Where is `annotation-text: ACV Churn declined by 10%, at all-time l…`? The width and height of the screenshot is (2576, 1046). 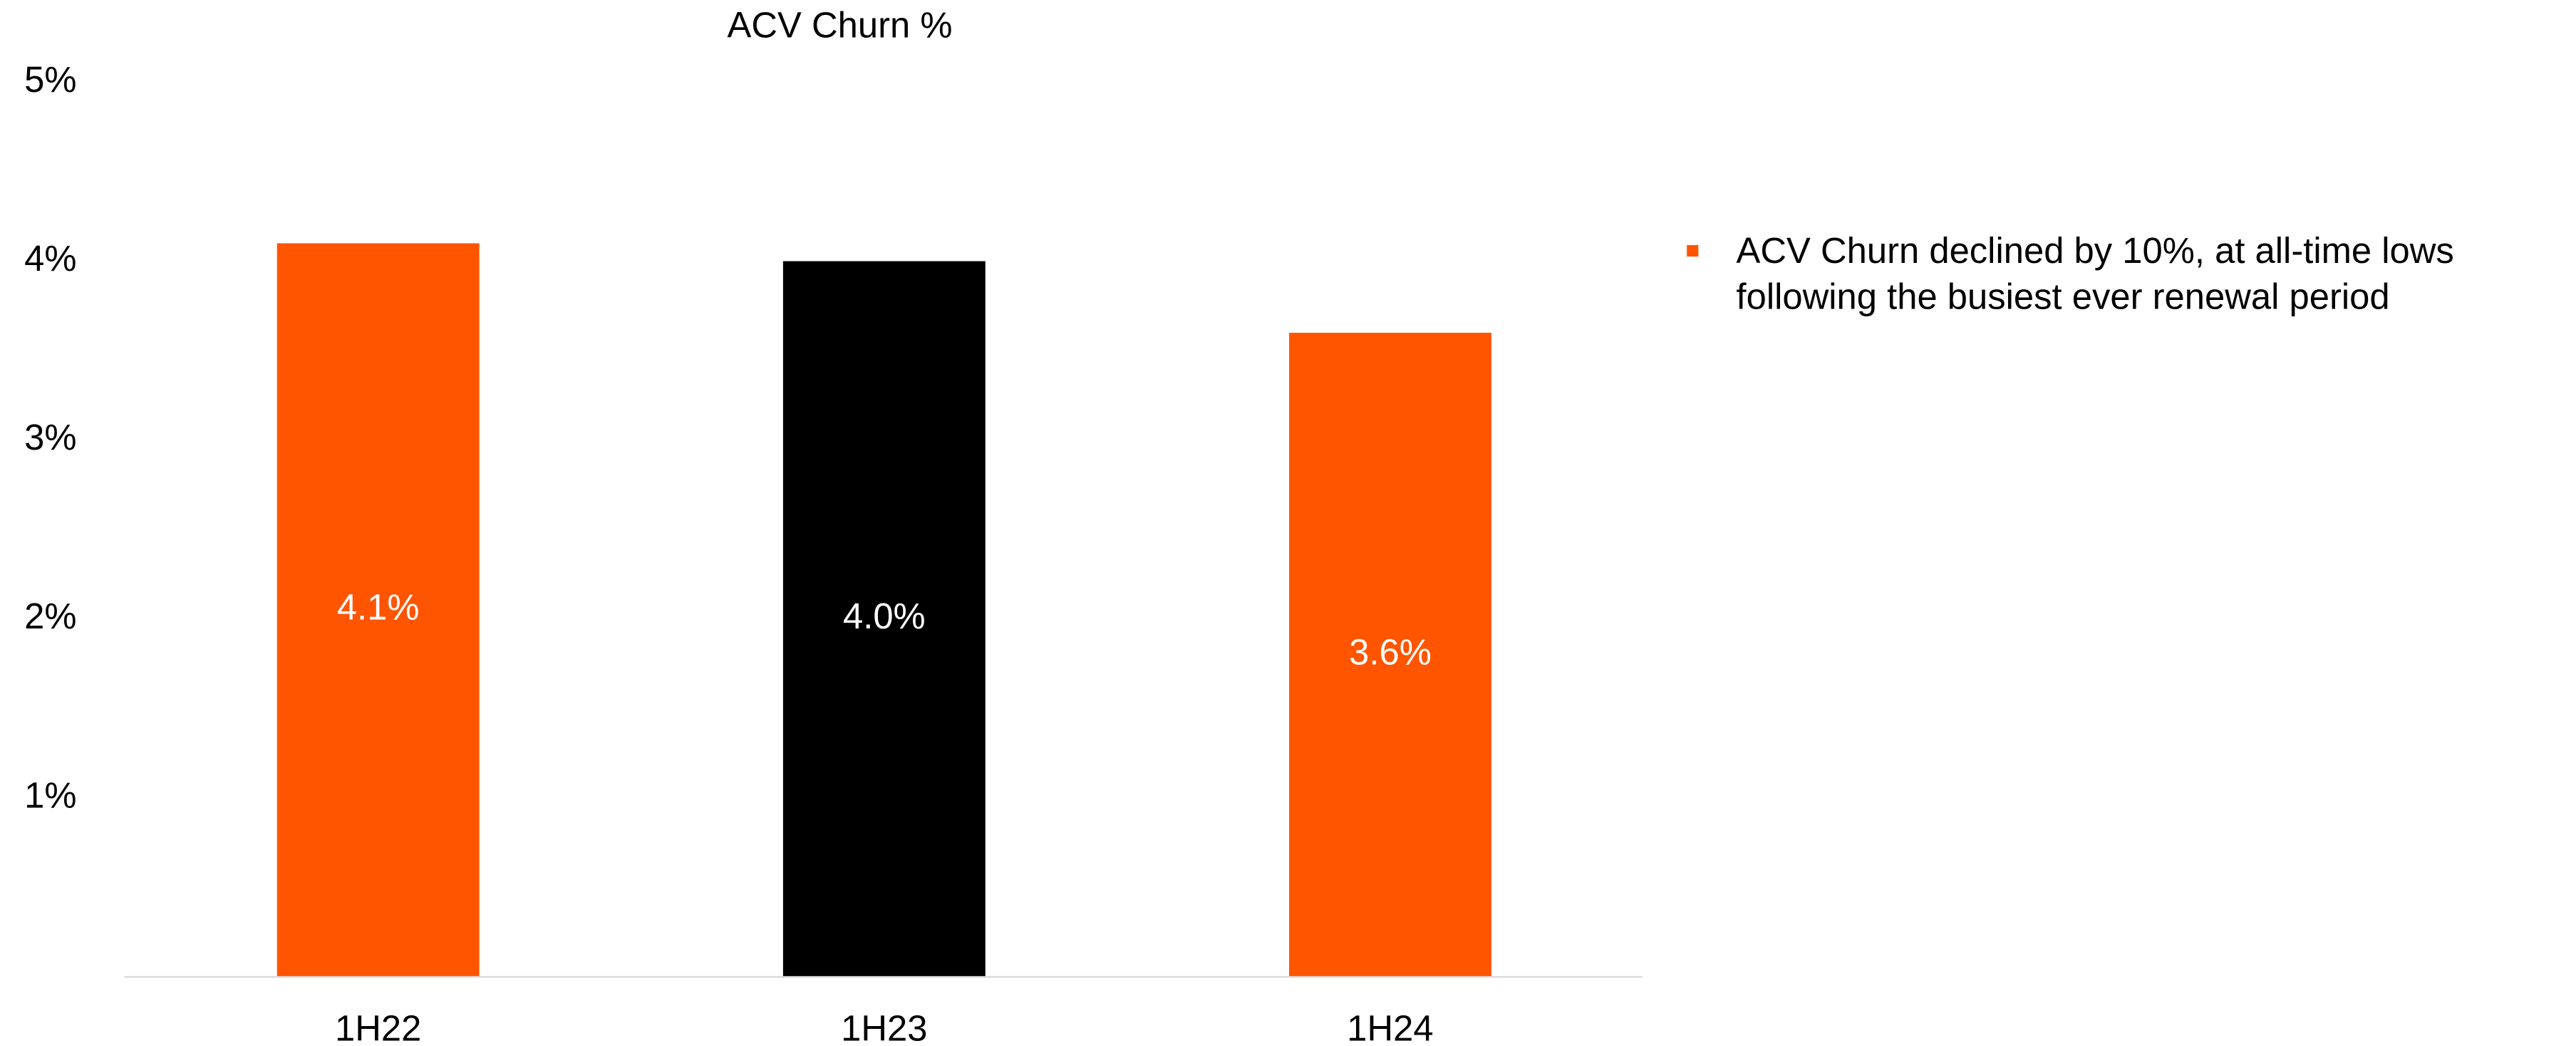 annotation-text: ACV Churn declined by 10%, at all-time l… is located at coordinates (2094, 250).